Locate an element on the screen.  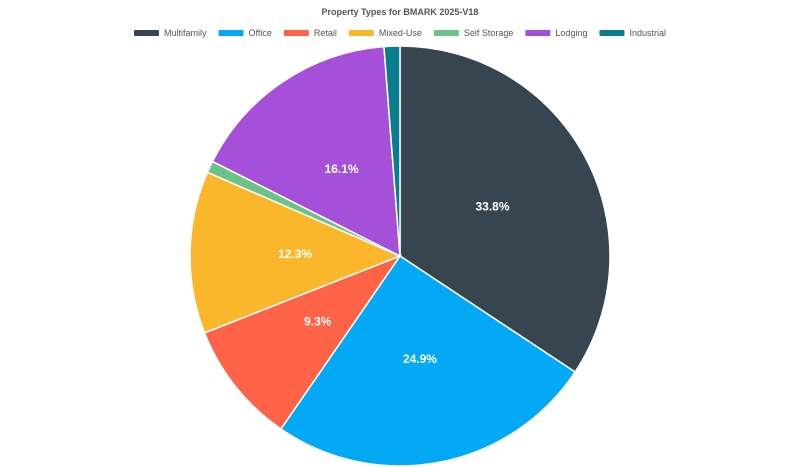
slice-labels: 33.8% 24.9% 9.3% 12.3% 16.1% is located at coordinates (394, 264).